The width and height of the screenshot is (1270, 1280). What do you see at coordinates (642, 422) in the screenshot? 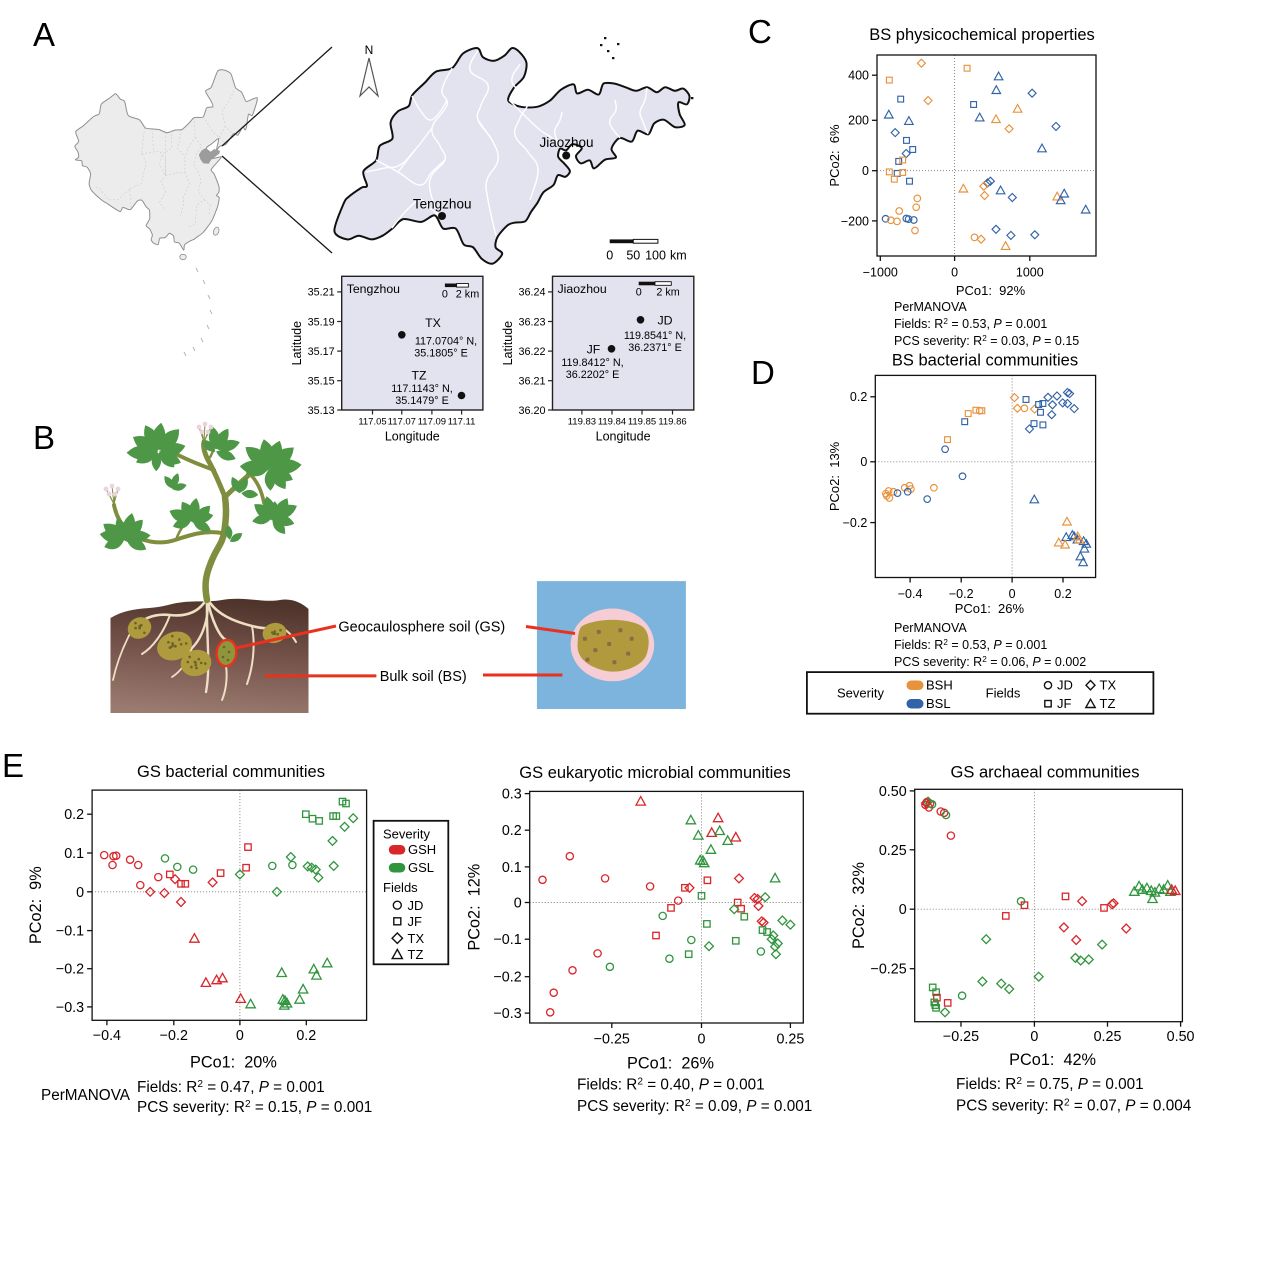
I see `svg-text: 119.85` at bounding box center [642, 422].